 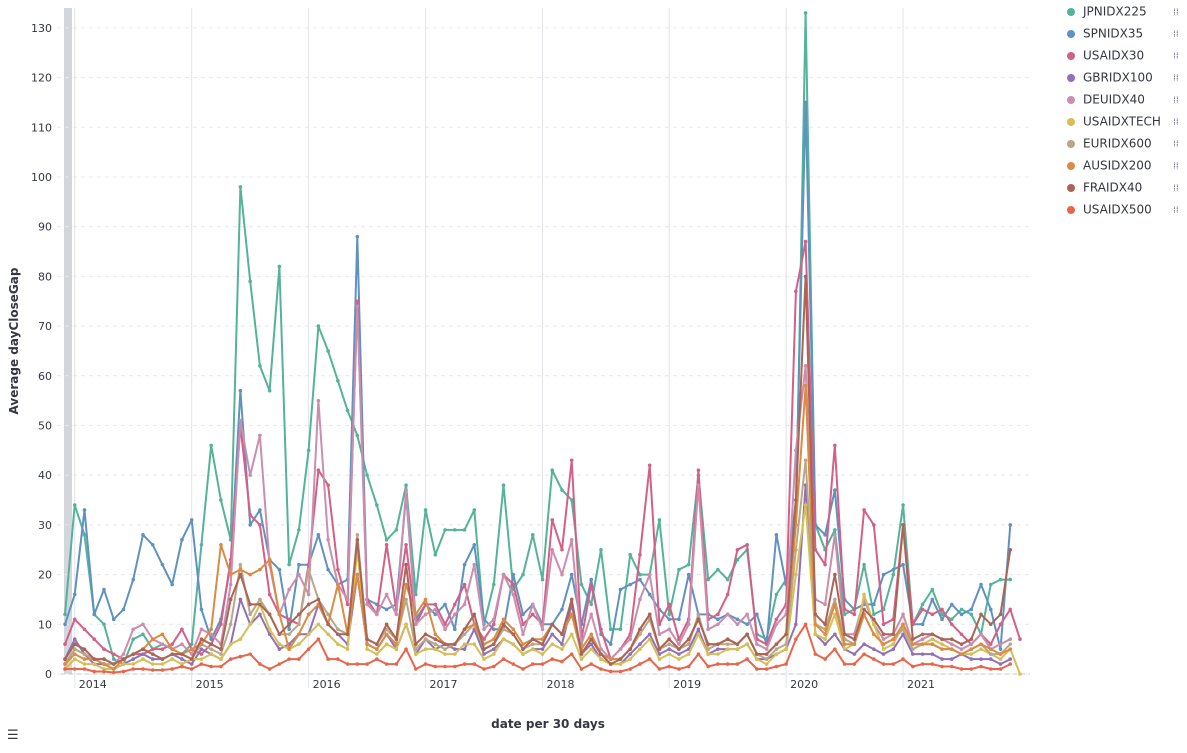 I want to click on legend-label: JPNIDX225, so click(x=1114, y=12).